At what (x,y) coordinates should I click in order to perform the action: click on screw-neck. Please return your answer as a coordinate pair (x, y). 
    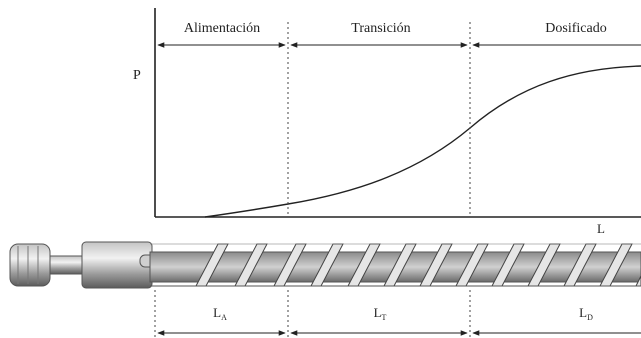
    Looking at the image, I should click on (66, 265).